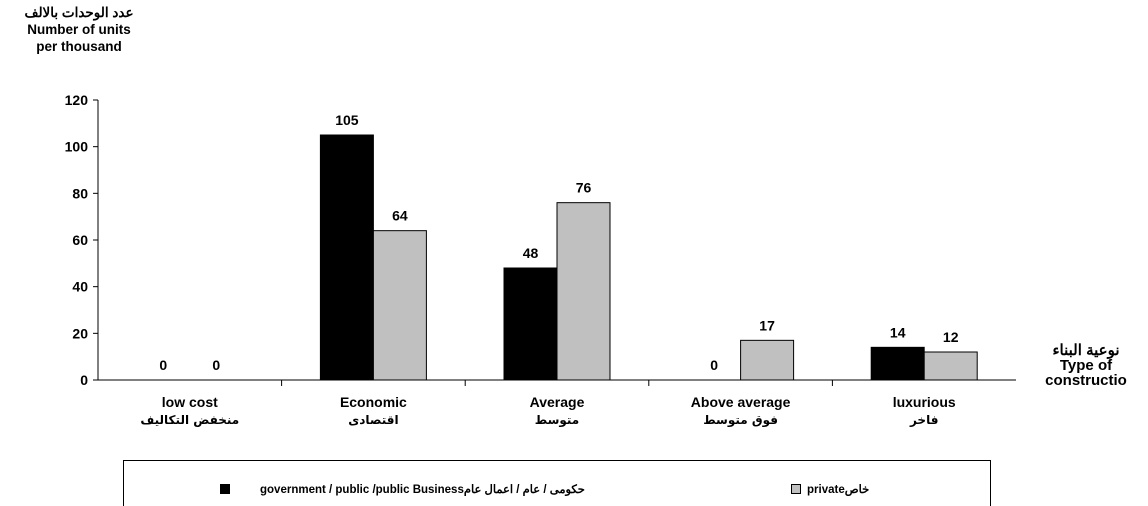 This screenshot has width=1148, height=506. Describe the element at coordinates (898, 332) in the screenshot. I see `data-label: 14` at that location.